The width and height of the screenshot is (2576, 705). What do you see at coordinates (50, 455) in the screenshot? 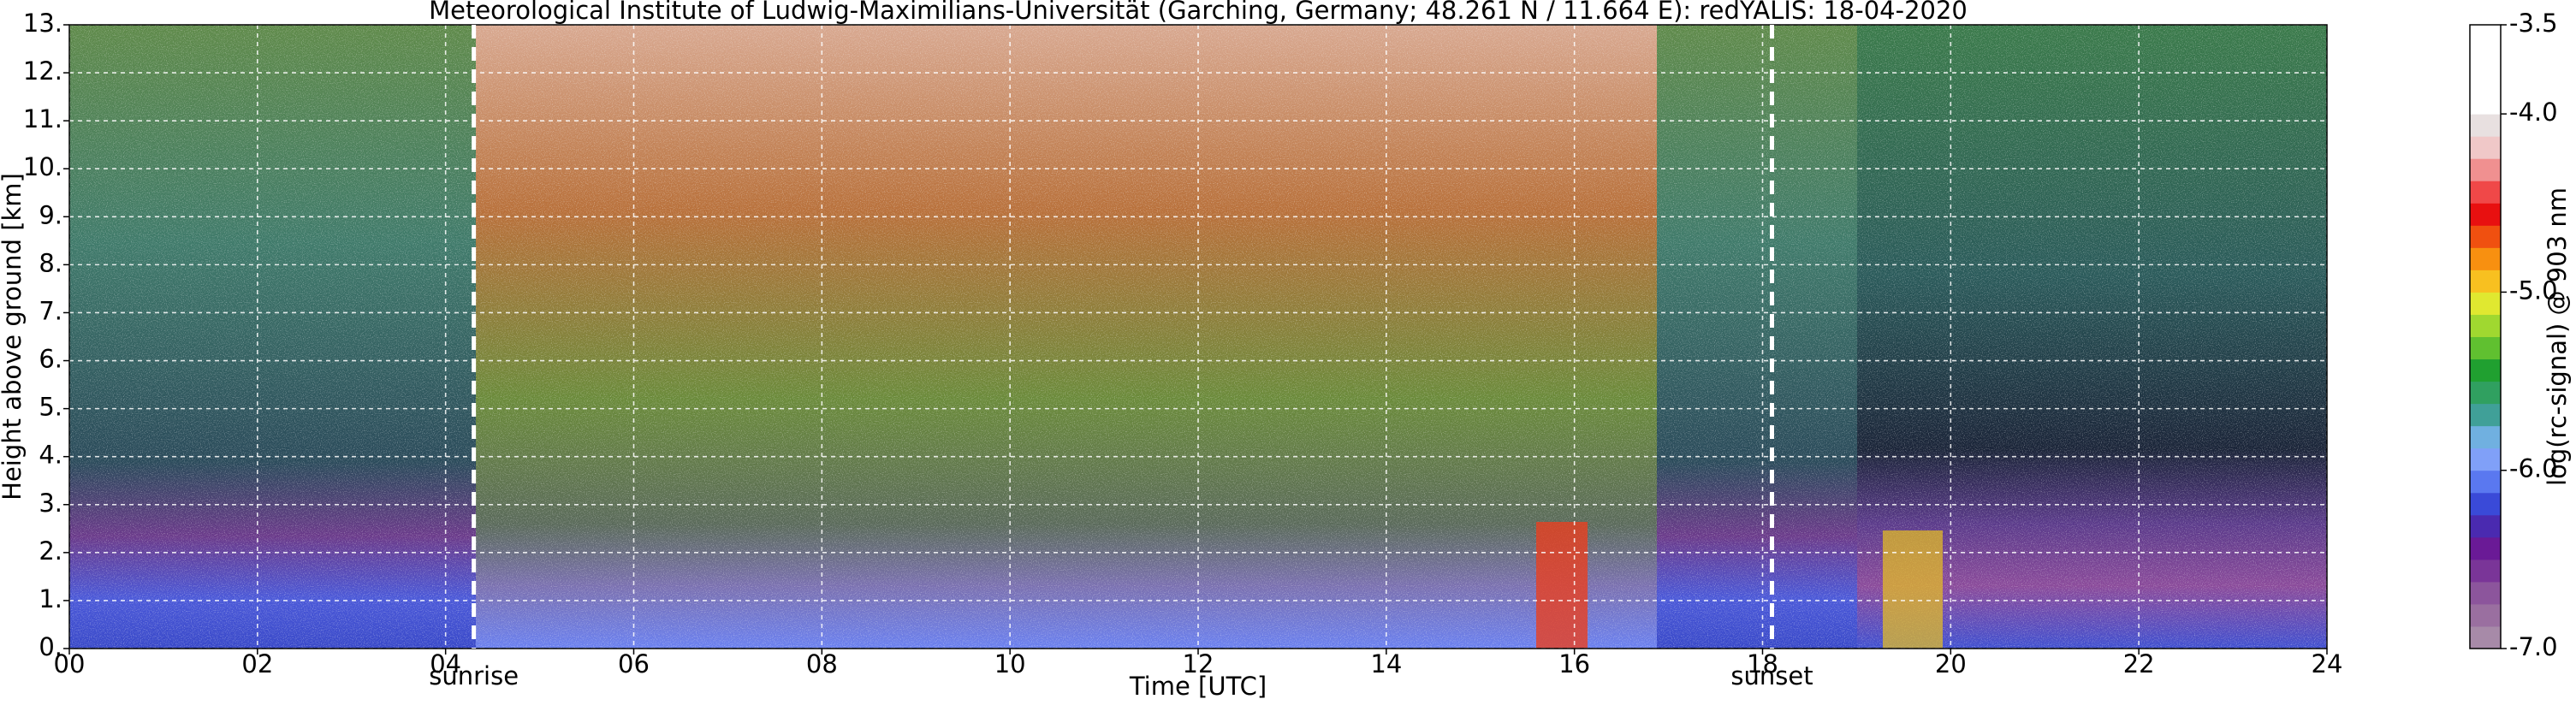
I see `y-tick-label: 4.` at bounding box center [50, 455].